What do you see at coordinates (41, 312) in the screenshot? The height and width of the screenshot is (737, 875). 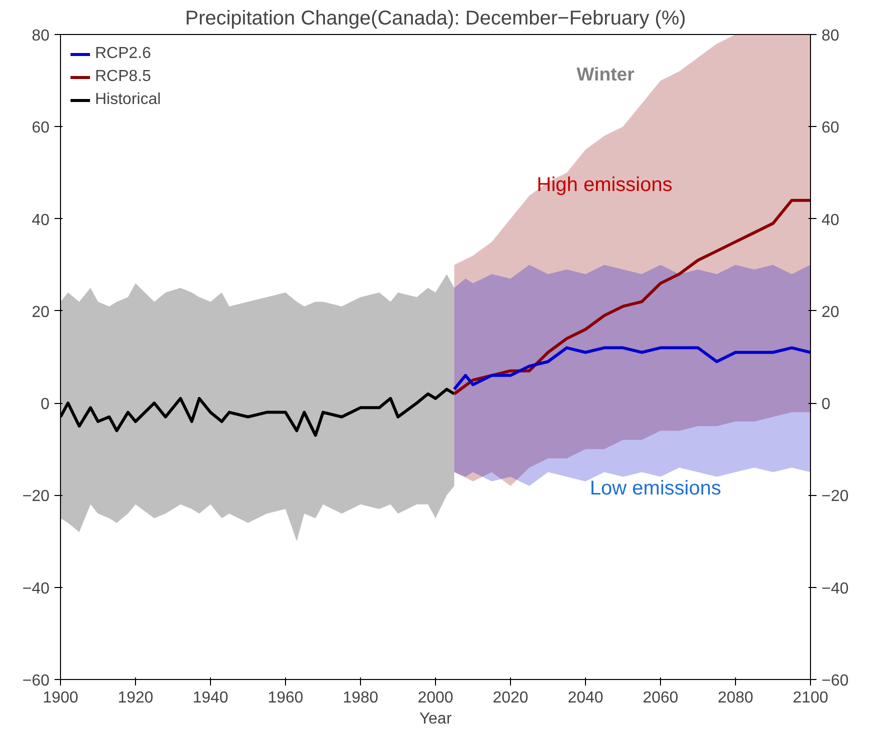 I see `y-tick-label: 20` at bounding box center [41, 312].